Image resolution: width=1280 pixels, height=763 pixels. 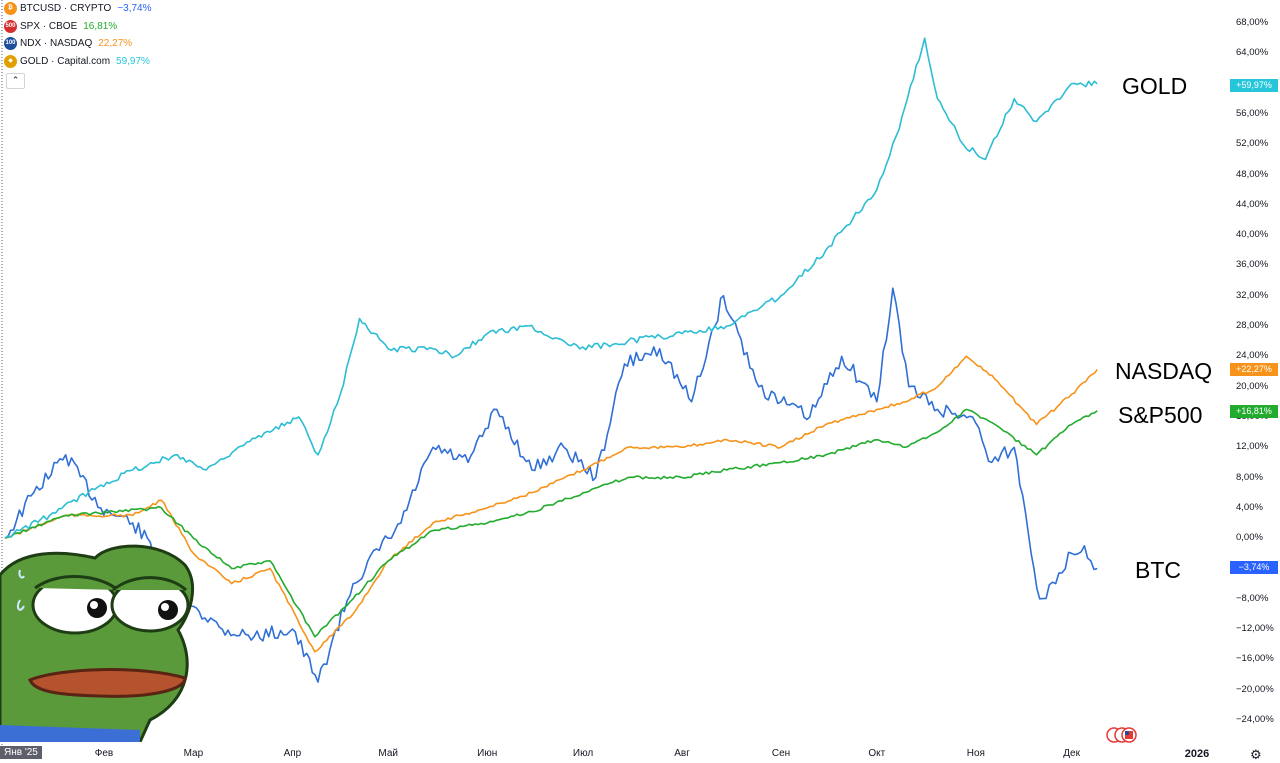 What do you see at coordinates (487, 753) in the screenshot?
I see `x-tick-label: Июн` at bounding box center [487, 753].